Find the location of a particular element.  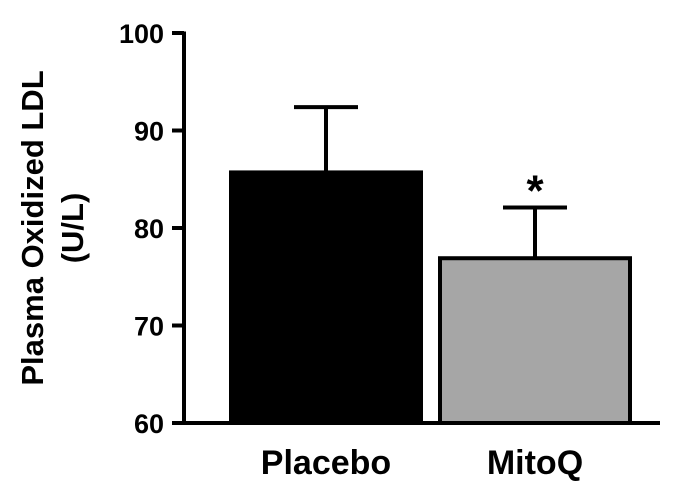

y-tick-label: 80 is located at coordinates (149, 229).